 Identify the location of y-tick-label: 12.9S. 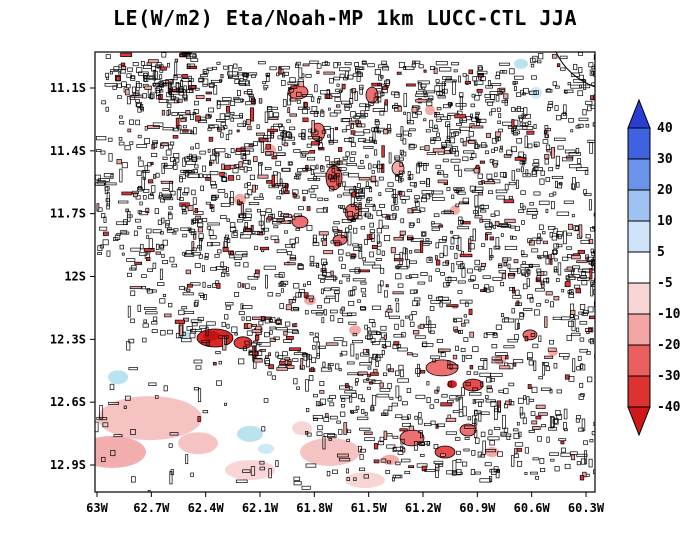
(68, 465).